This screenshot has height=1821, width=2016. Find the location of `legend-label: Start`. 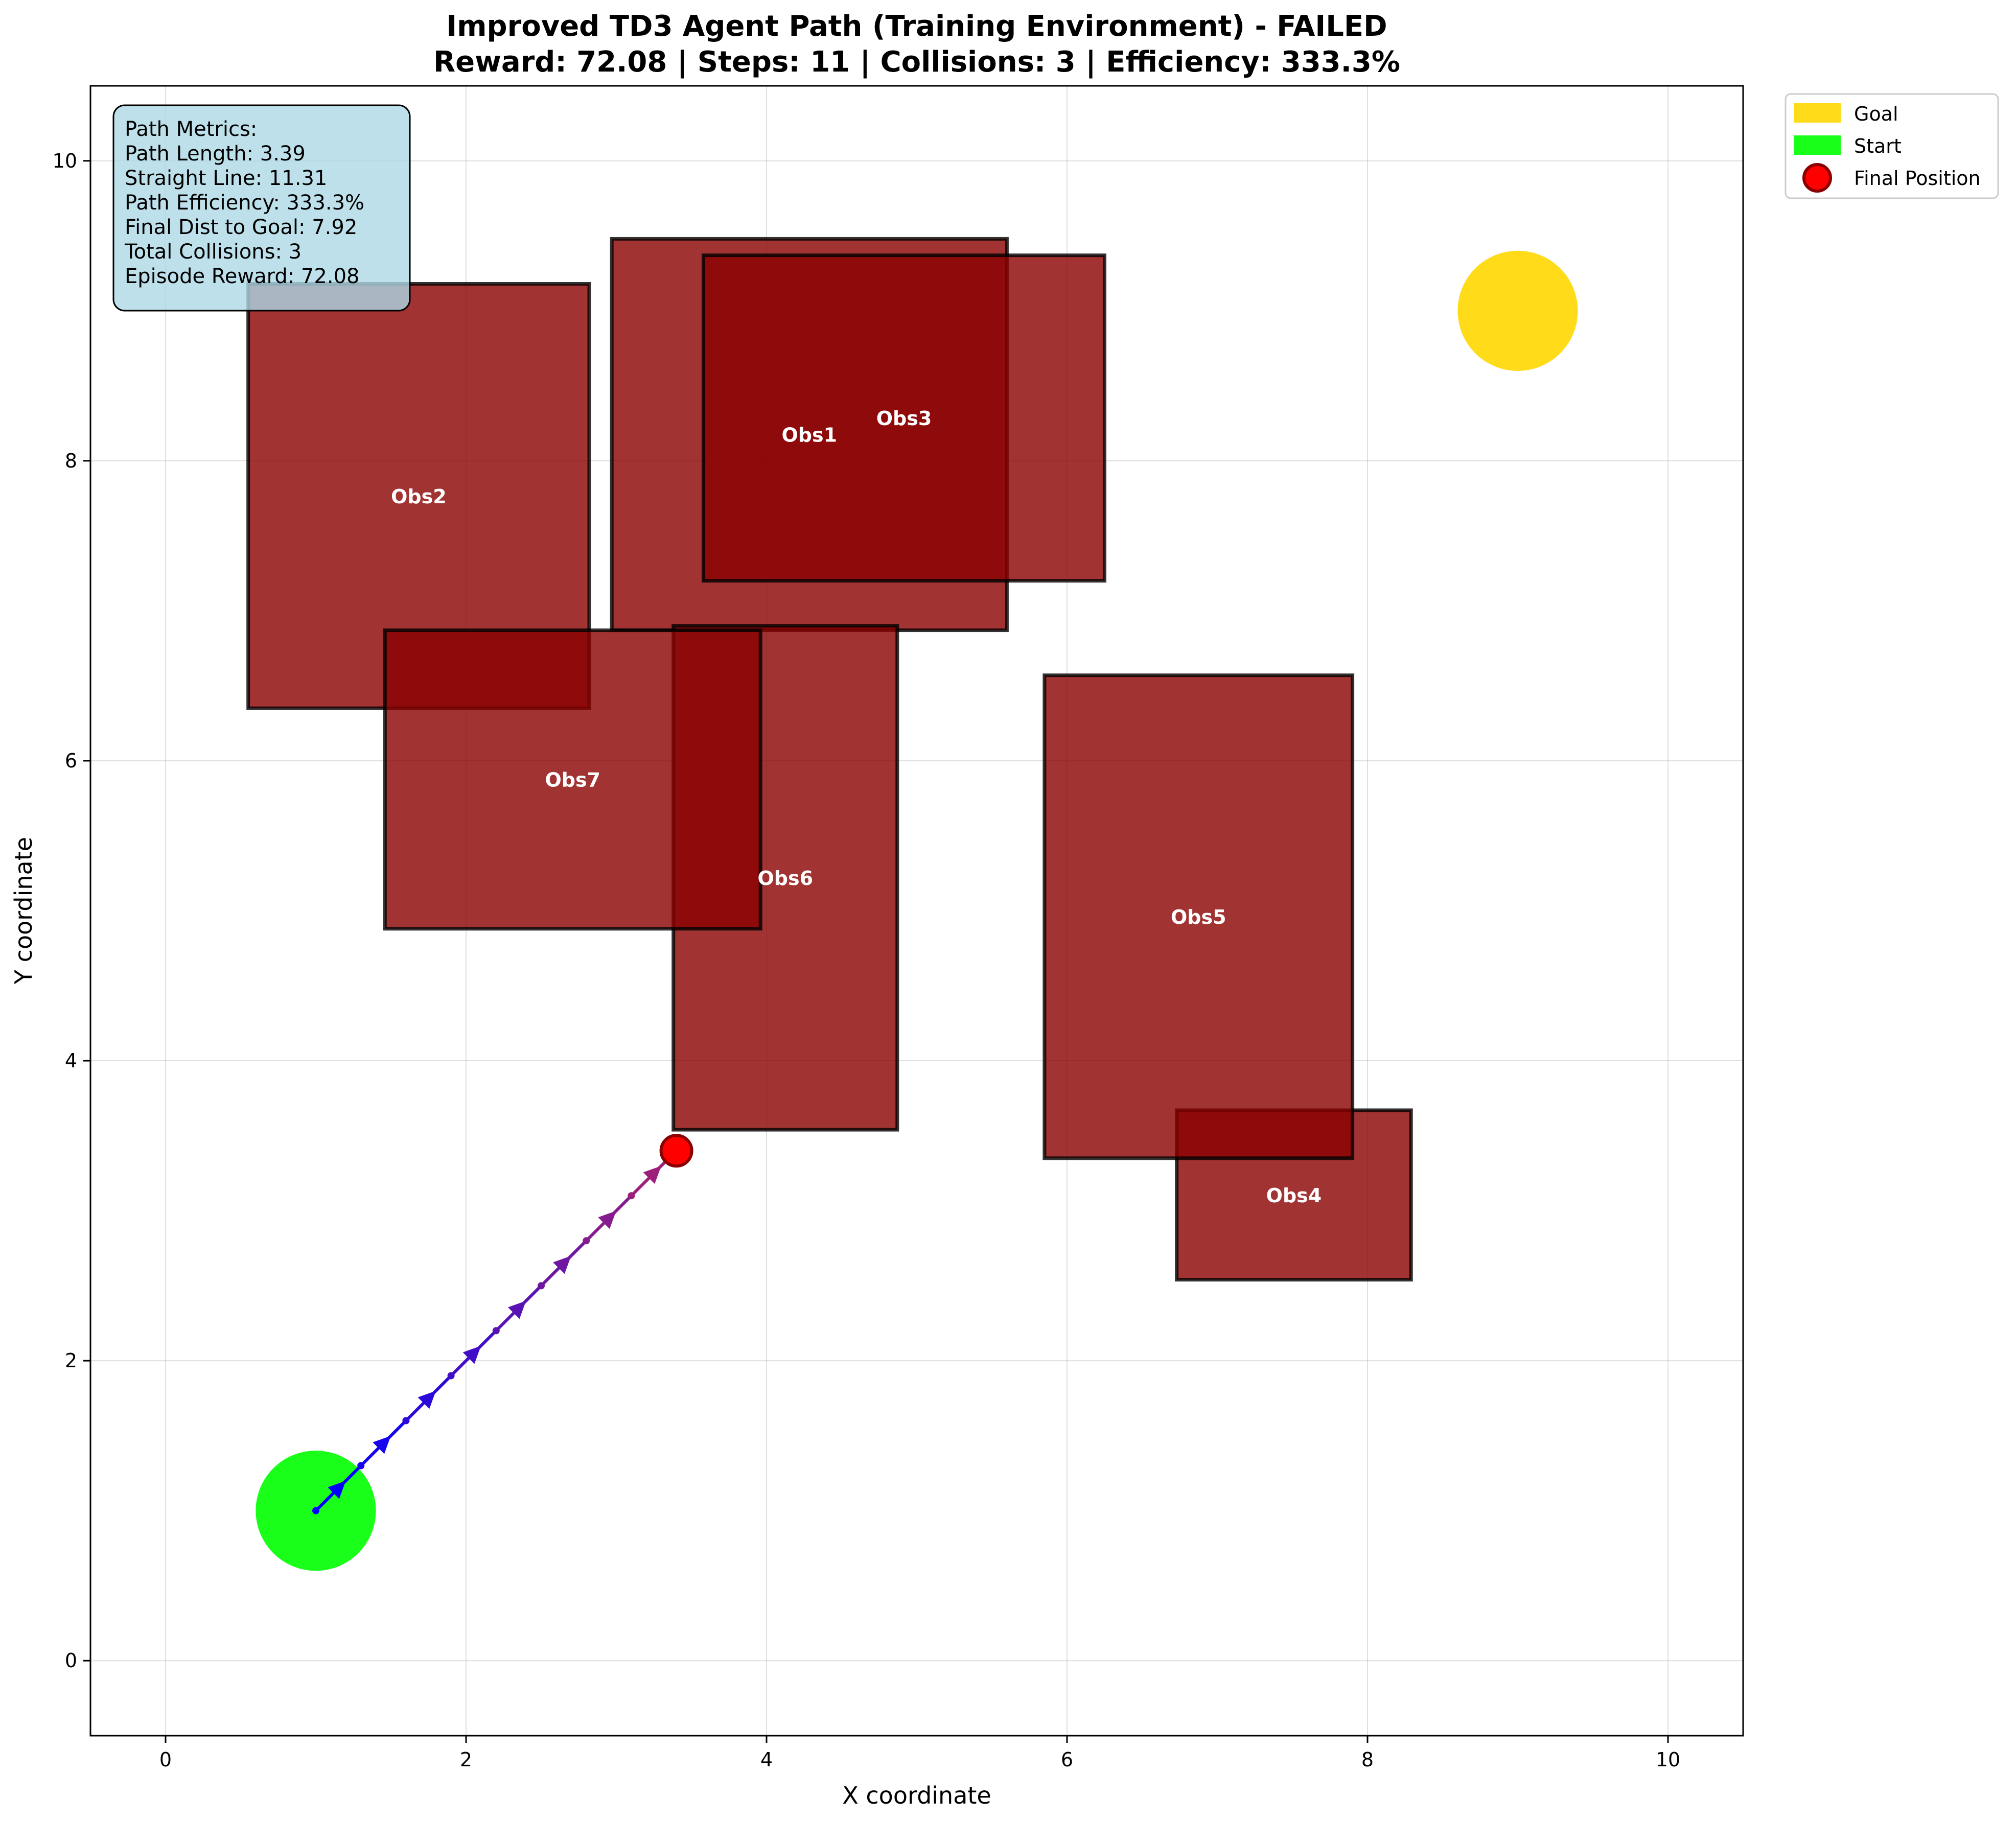

legend-label: Start is located at coordinates (1878, 146).